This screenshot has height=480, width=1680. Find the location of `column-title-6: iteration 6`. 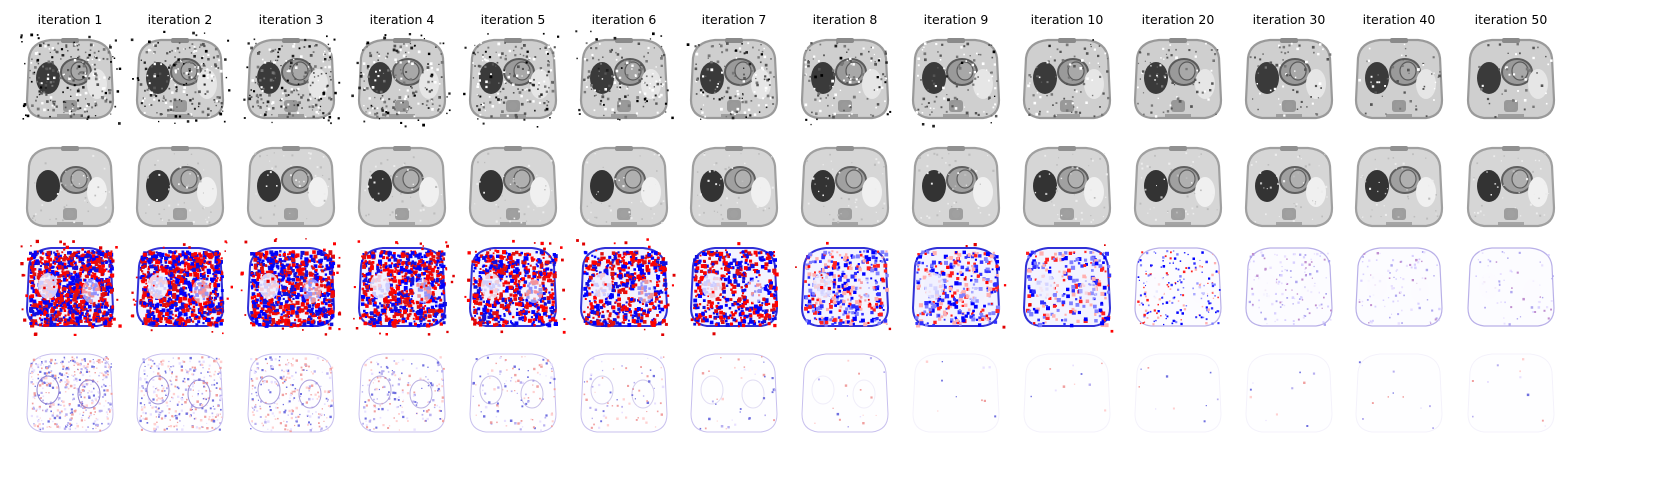

column-title-6: iteration 6 is located at coordinates (624, 19).